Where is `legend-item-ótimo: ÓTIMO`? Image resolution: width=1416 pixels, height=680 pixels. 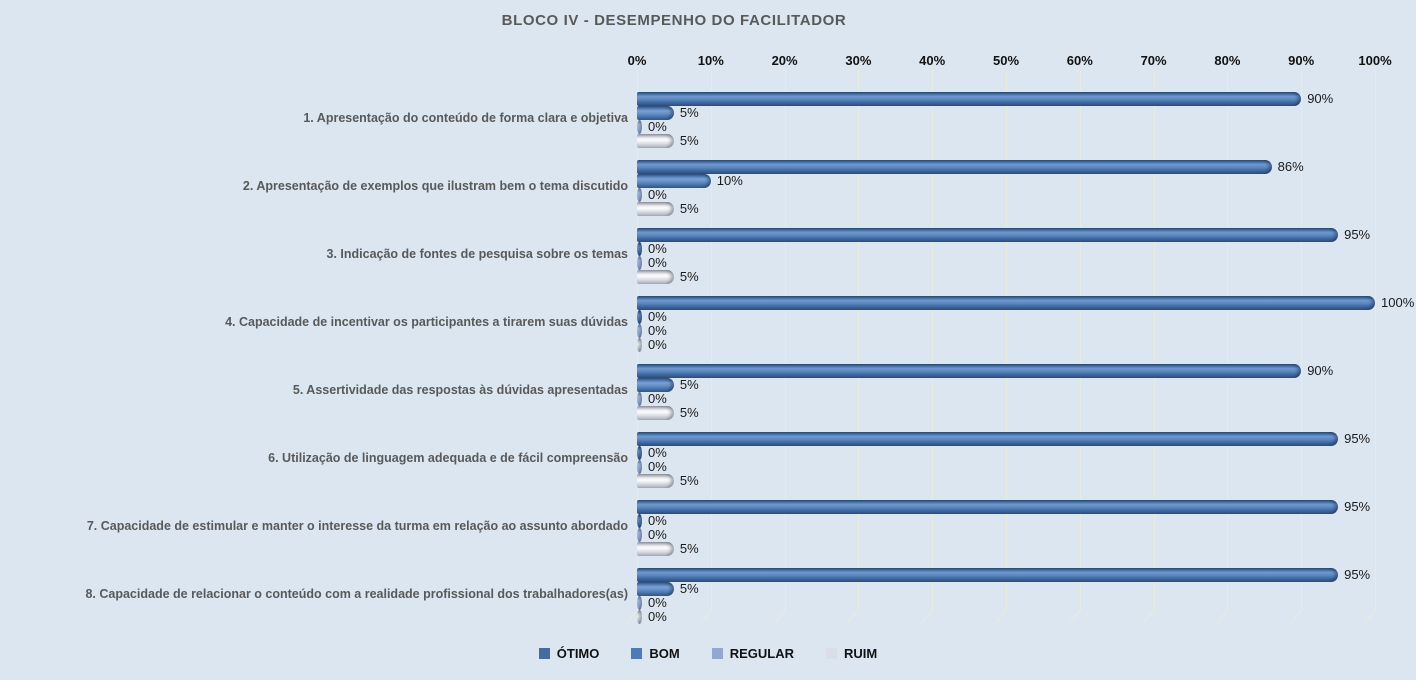
legend-item-ótimo: ÓTIMO is located at coordinates (568, 653).